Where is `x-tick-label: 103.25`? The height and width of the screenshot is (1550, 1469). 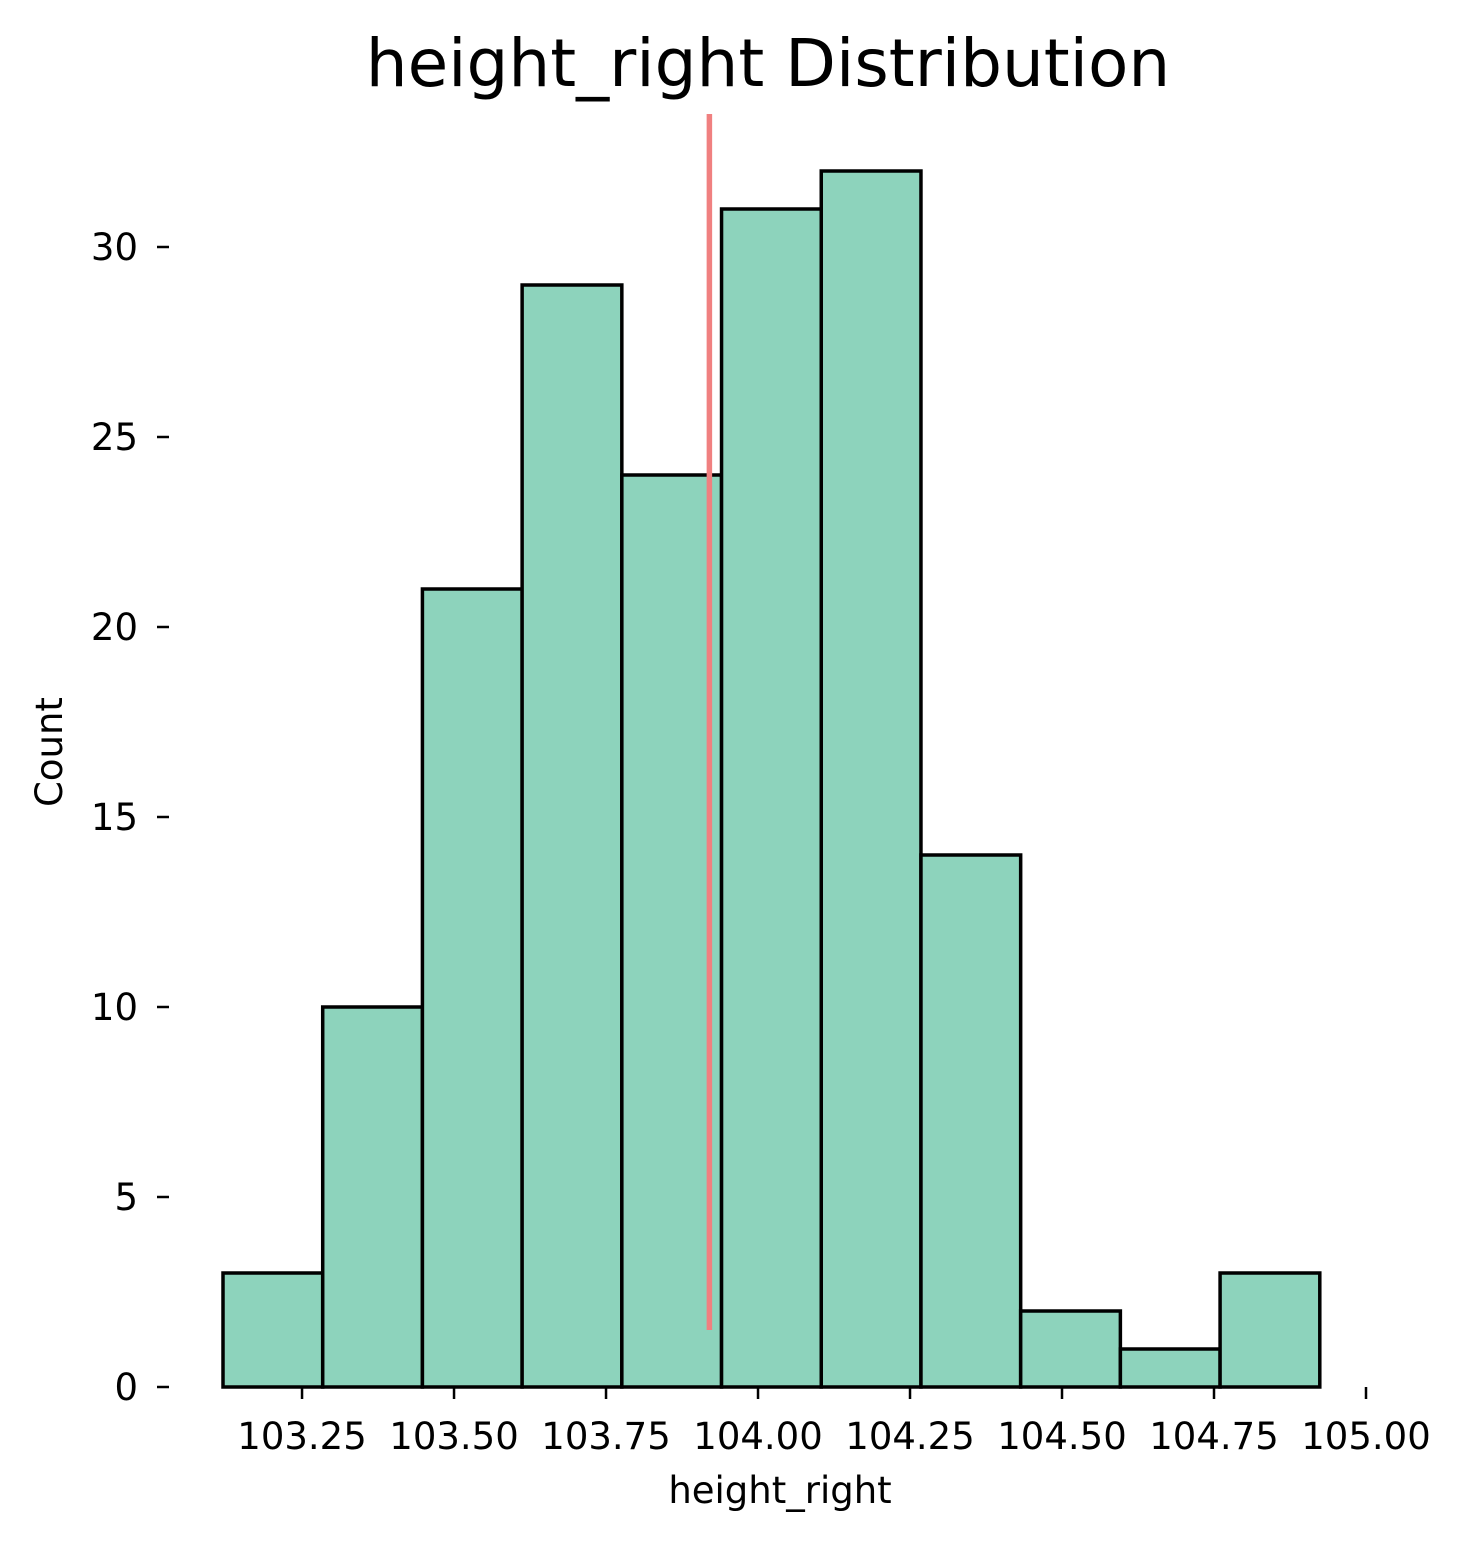 x-tick-label: 103.25 is located at coordinates (301, 1436).